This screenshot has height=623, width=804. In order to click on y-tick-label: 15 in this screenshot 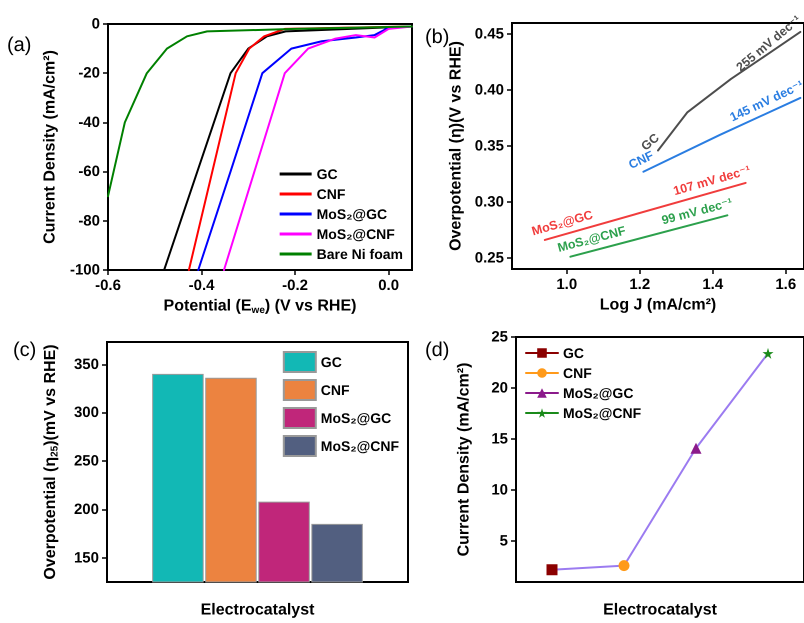, I will do `click(499, 439)`.